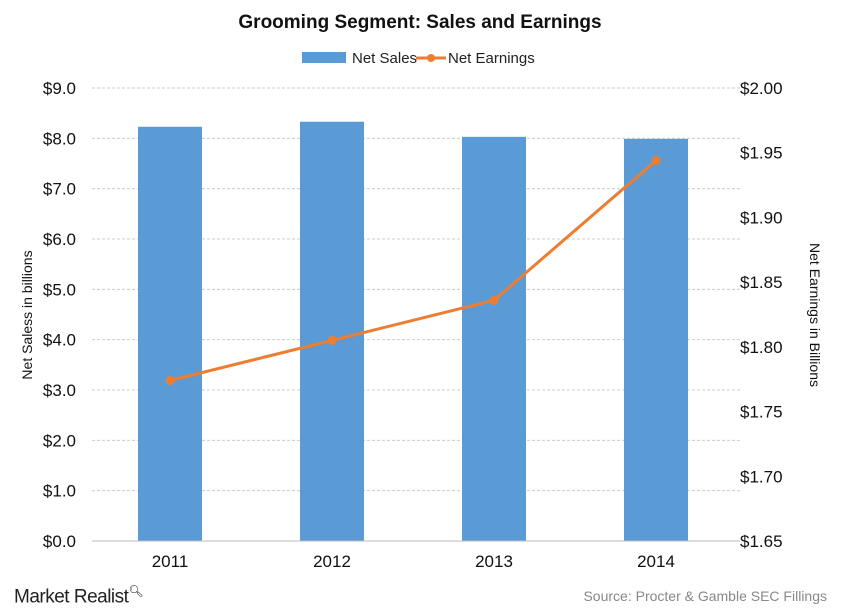 The width and height of the screenshot is (841, 611). What do you see at coordinates (761, 153) in the screenshot?
I see `y2-tick-label: $1.95` at bounding box center [761, 153].